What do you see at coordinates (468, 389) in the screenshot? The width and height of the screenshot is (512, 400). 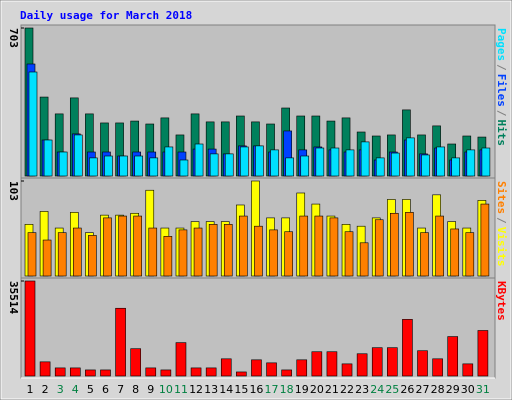 I see `x-tick-label: 30` at bounding box center [468, 389].